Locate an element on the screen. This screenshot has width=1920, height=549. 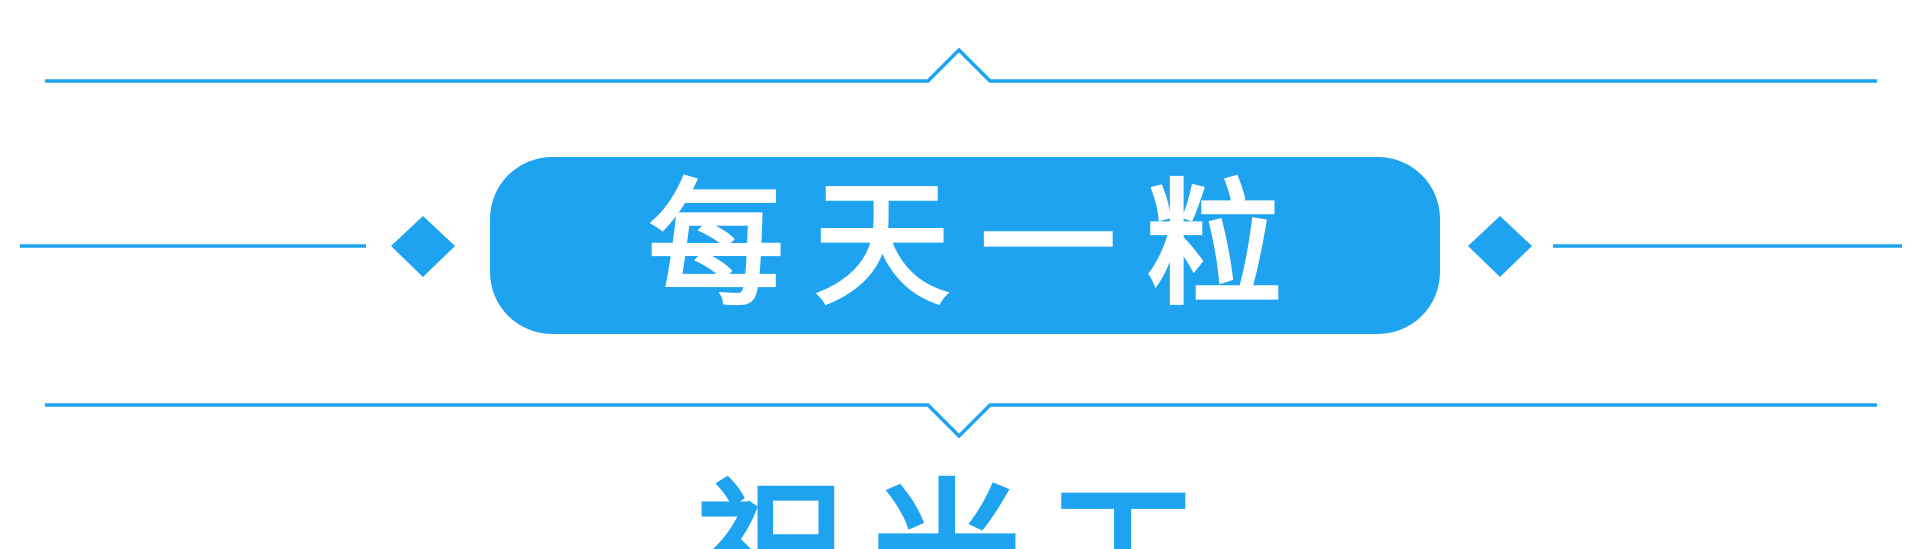
right-diamond-icon is located at coordinates (1500, 246).